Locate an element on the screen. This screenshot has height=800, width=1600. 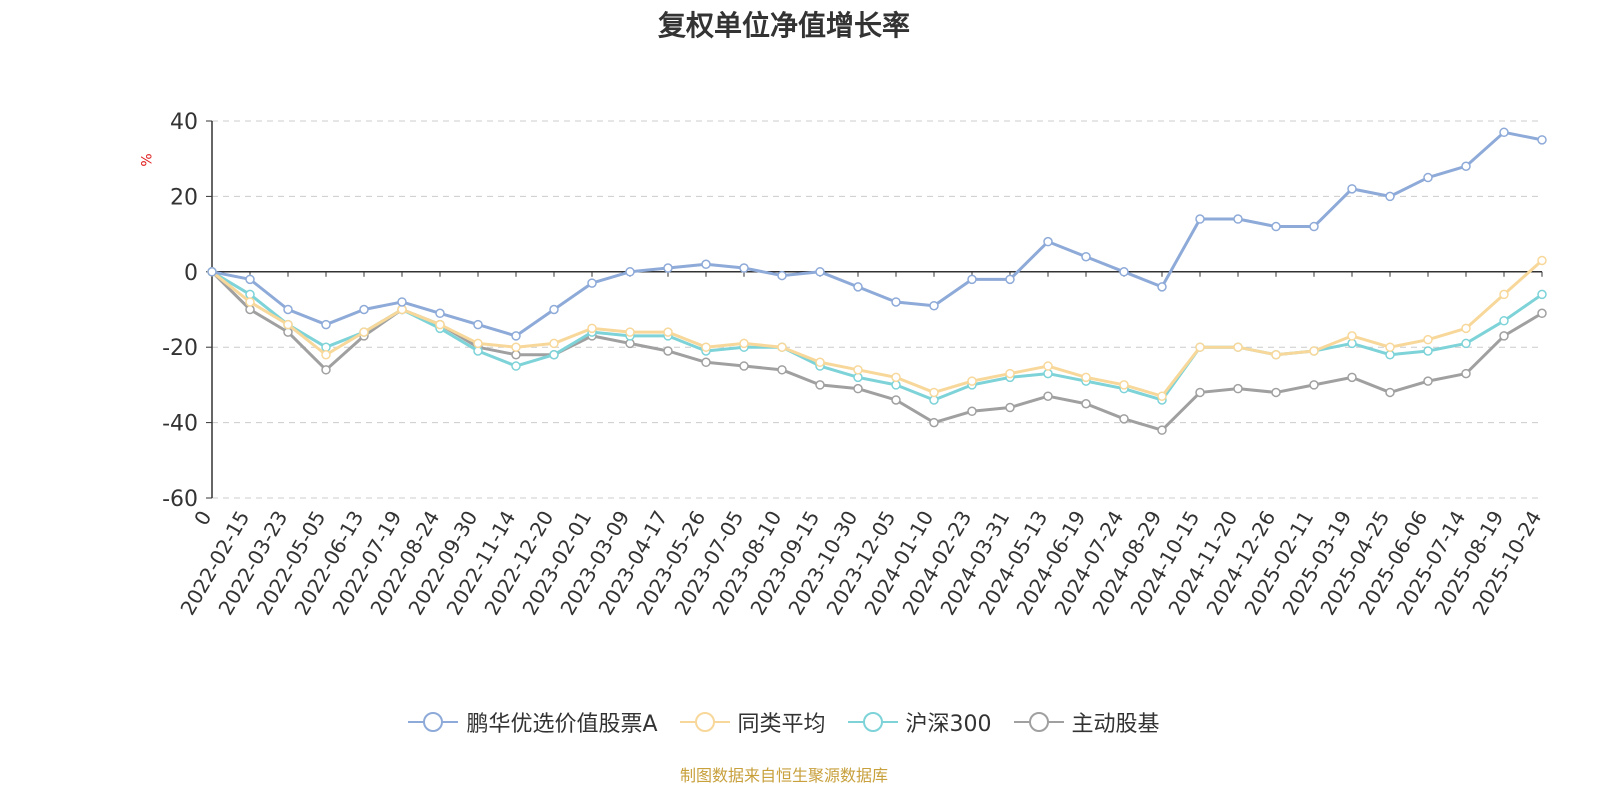
legend-item: 鹏华优选价值股票A is located at coordinates (533, 722).